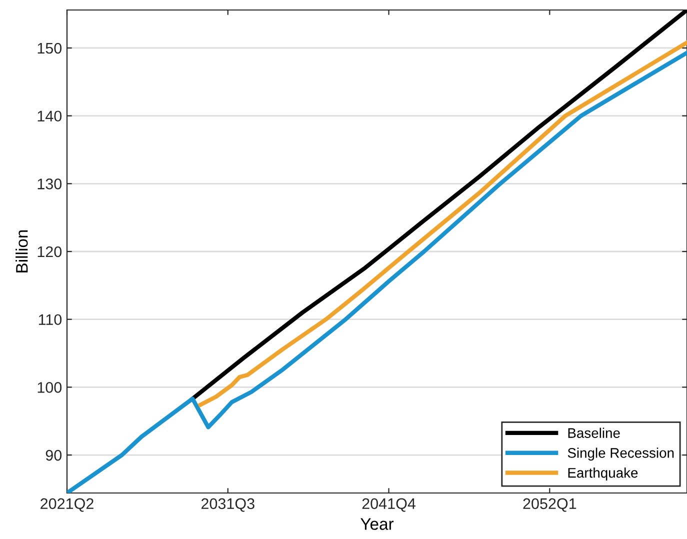 Image resolution: width=687 pixels, height=539 pixels. Describe the element at coordinates (67, 505) in the screenshot. I see `x-tick-label: 2021Q2` at that location.